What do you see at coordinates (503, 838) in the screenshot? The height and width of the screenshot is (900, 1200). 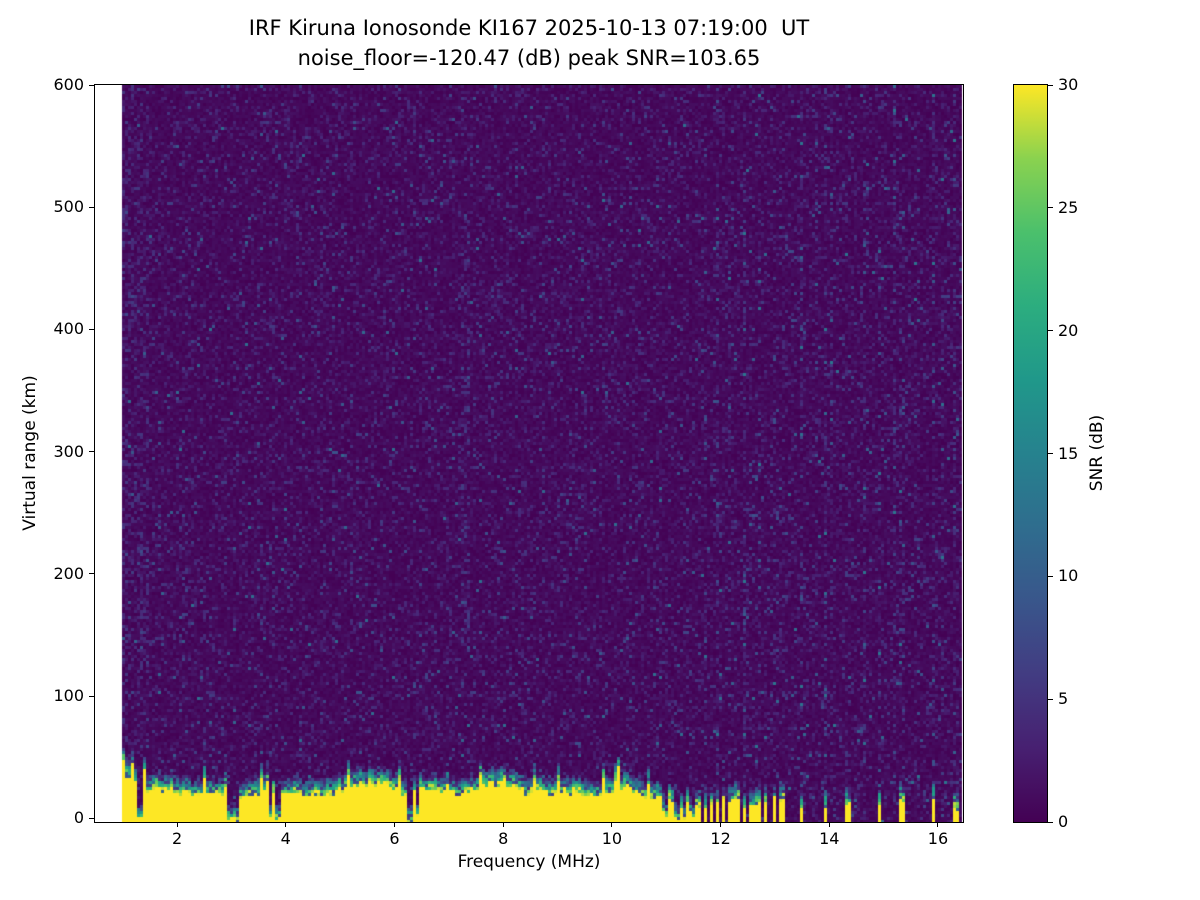 I see `x-tick-label: 8` at bounding box center [503, 838].